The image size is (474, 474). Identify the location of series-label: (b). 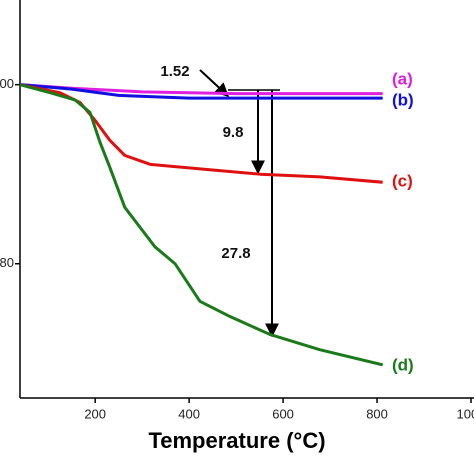
(403, 99).